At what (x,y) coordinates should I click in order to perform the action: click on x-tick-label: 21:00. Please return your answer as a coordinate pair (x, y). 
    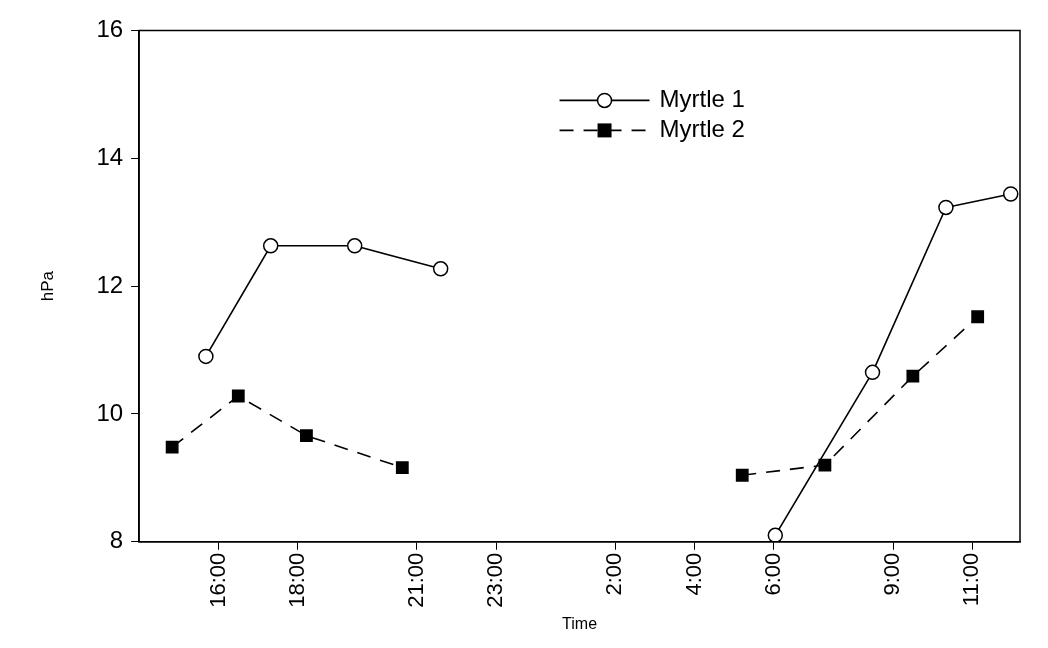
    Looking at the image, I should click on (415, 580).